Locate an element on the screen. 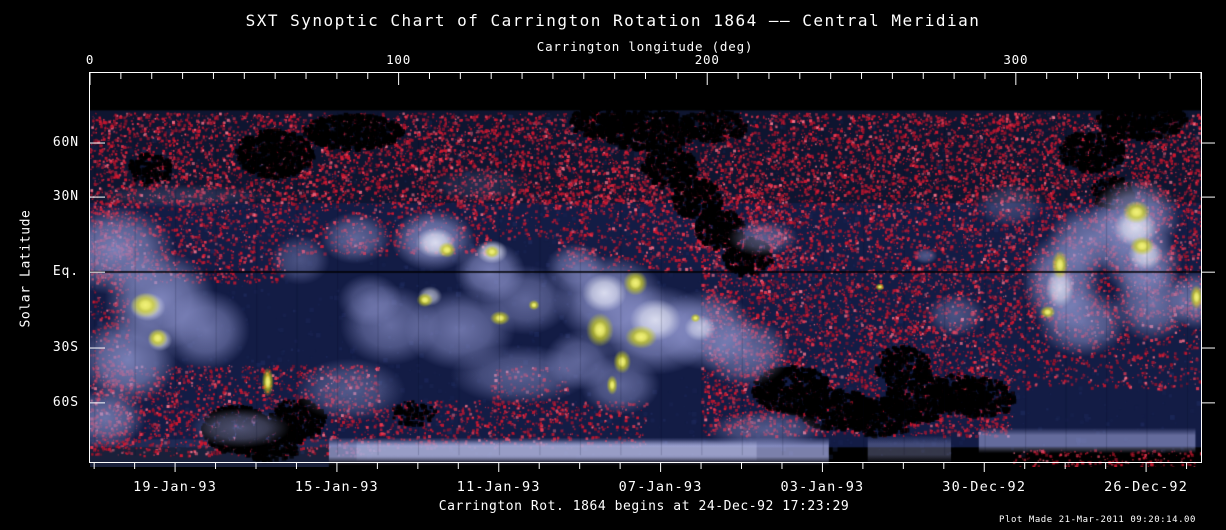 This screenshot has width=1226, height=530. latitude-tick-label: Eq. is located at coordinates (65, 272).